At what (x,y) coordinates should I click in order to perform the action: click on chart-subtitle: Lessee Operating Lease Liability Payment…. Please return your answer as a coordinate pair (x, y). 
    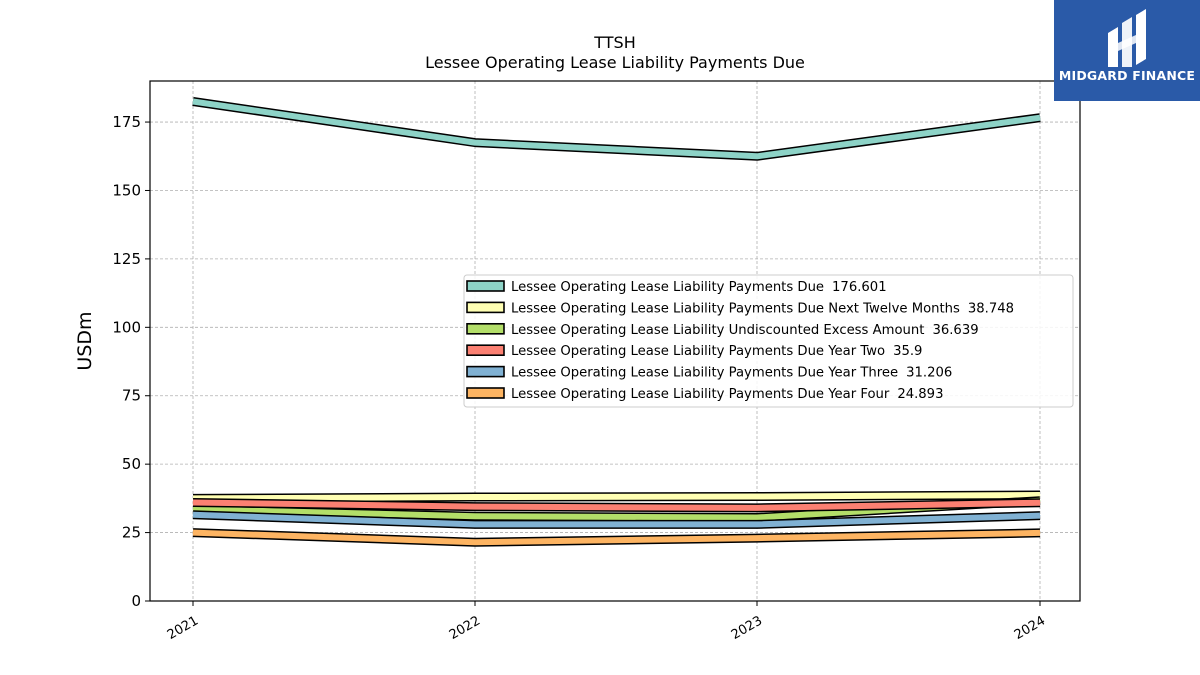
    Looking at the image, I should click on (615, 62).